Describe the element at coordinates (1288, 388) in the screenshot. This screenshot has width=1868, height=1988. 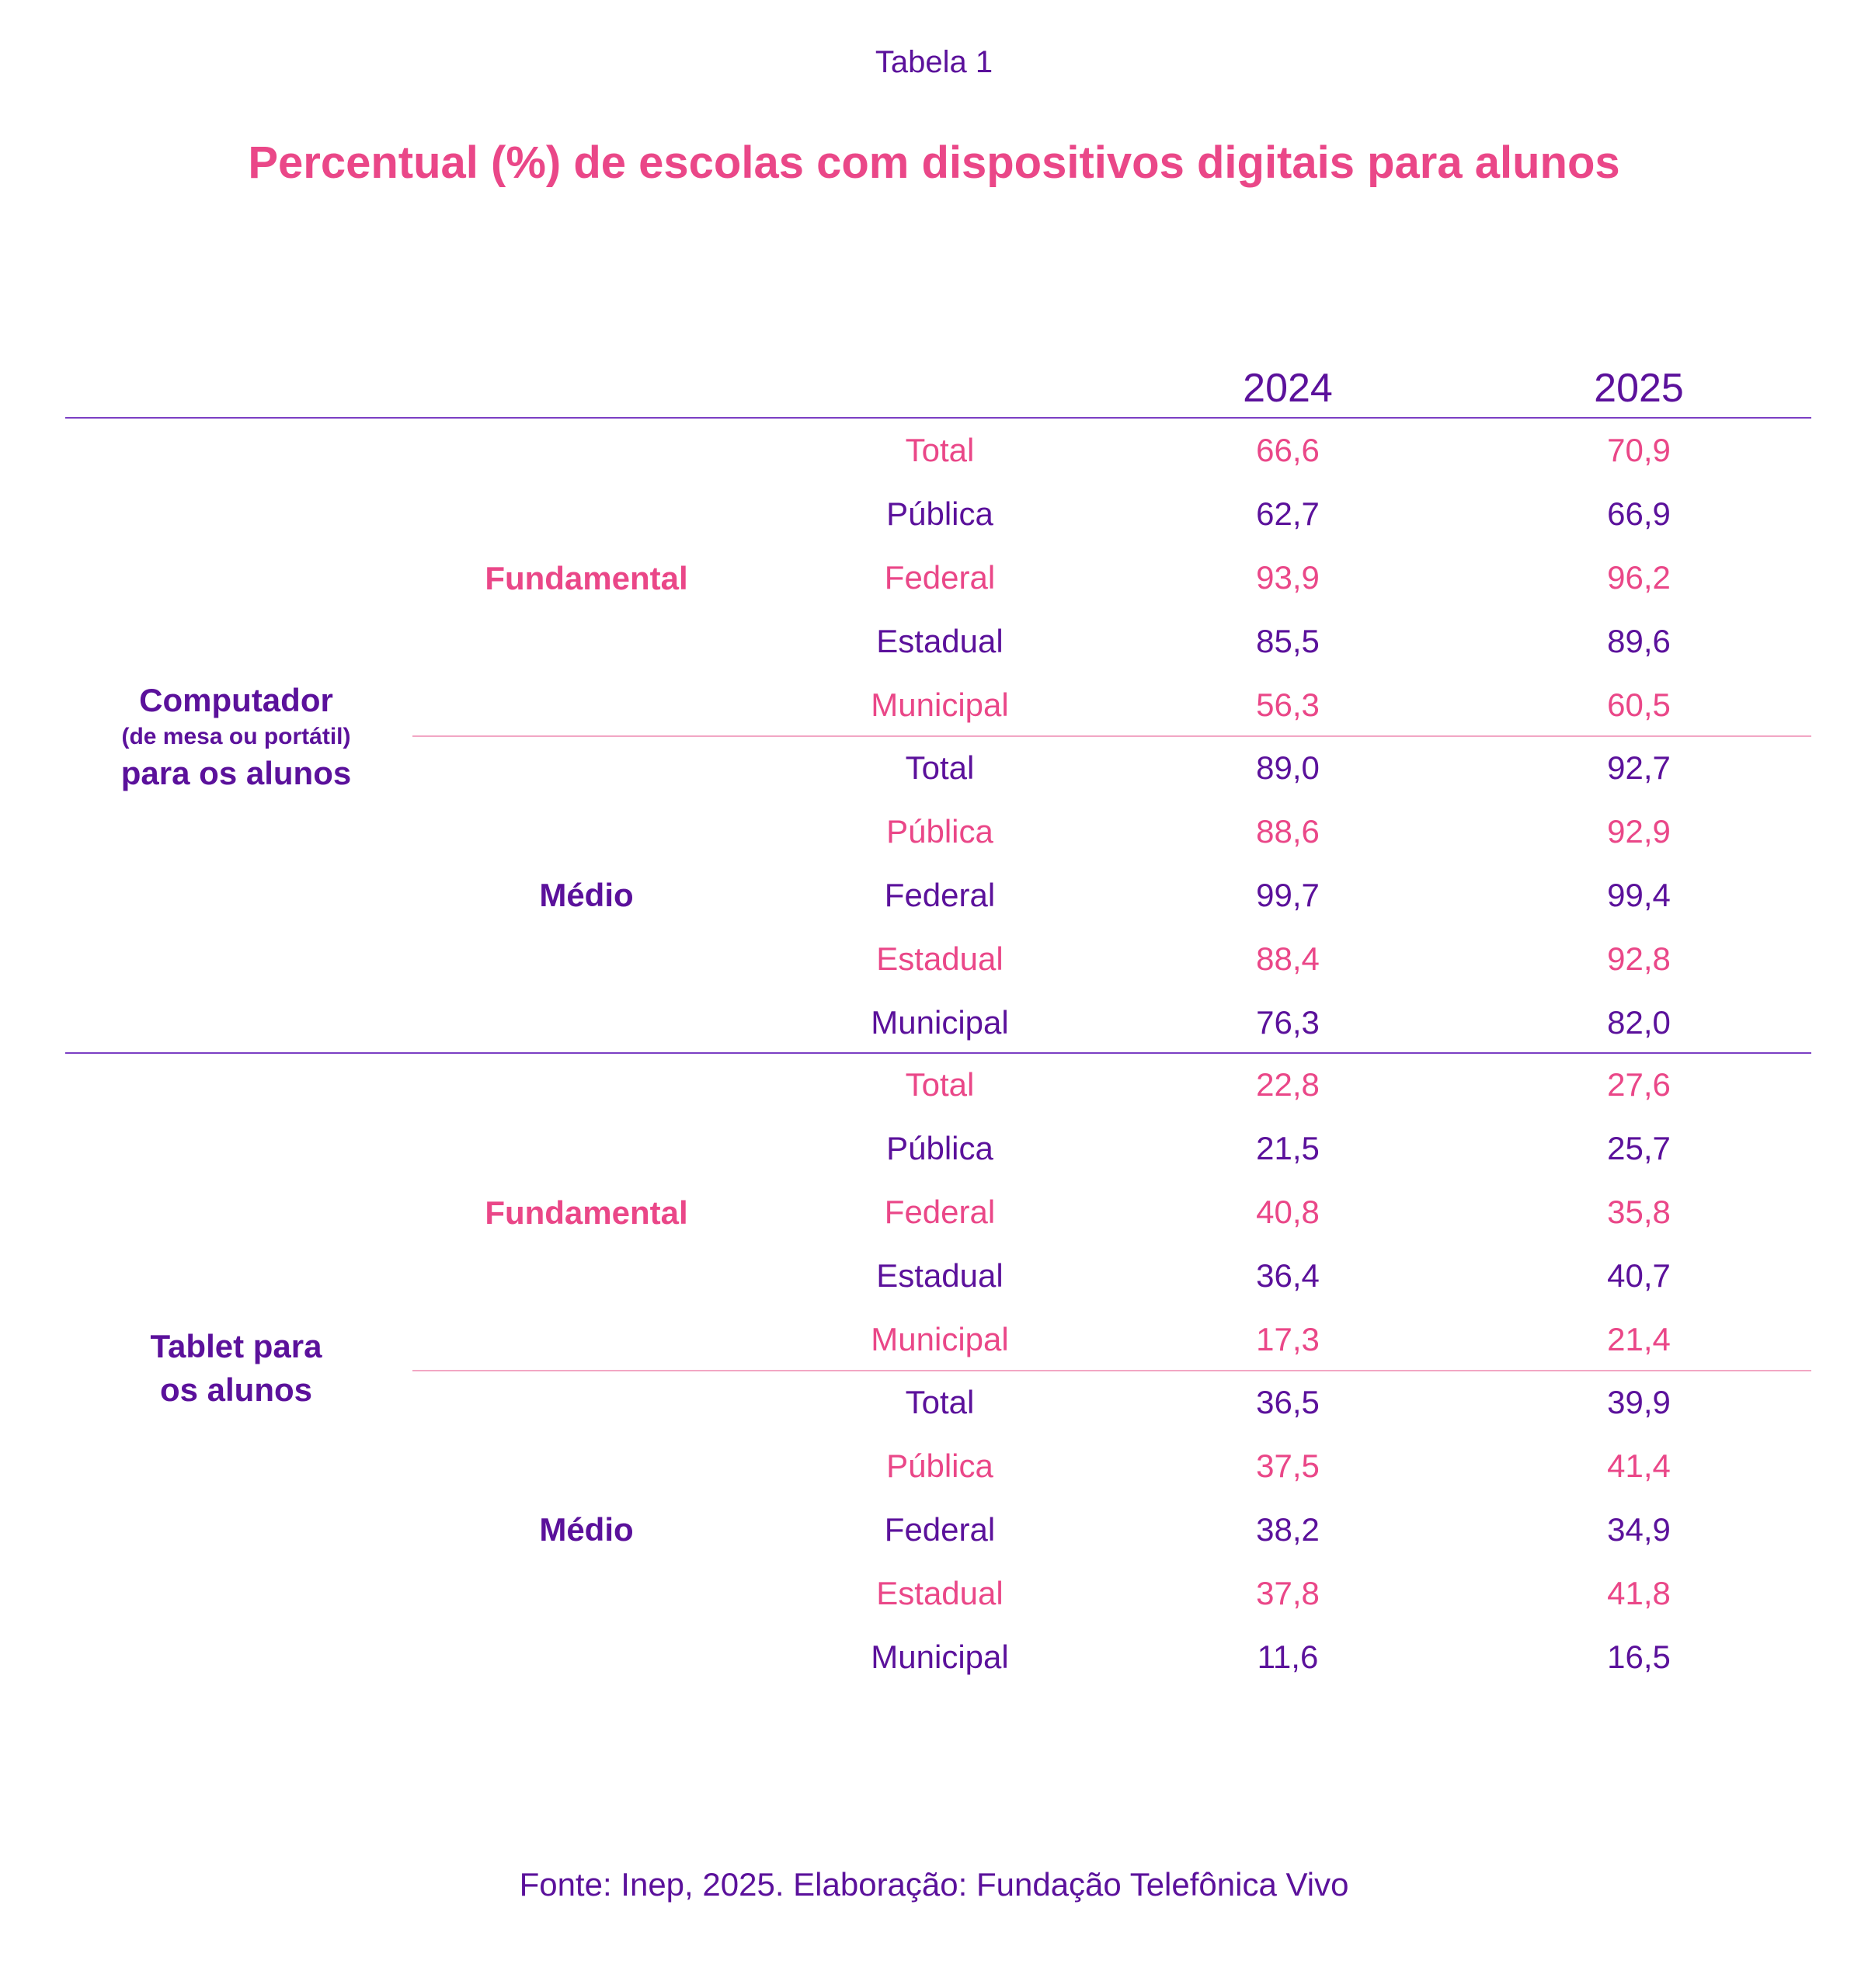
I see `column-header-2024: 2024` at that location.